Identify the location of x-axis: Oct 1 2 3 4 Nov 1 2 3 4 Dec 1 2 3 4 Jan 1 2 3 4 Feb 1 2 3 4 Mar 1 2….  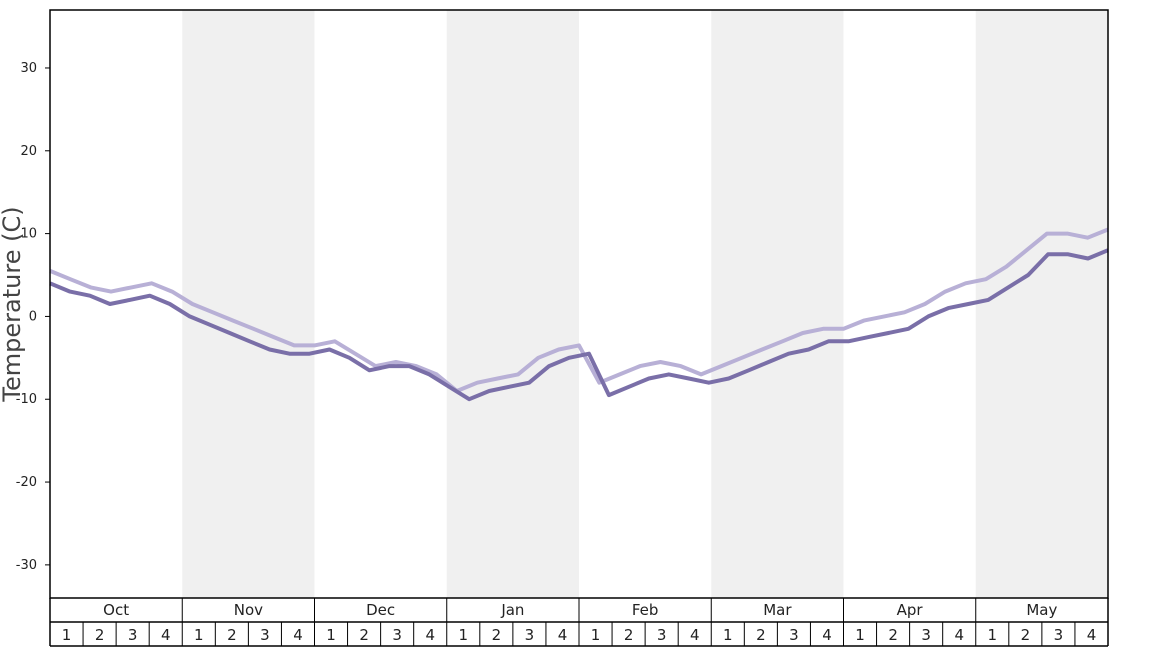
(579, 622).